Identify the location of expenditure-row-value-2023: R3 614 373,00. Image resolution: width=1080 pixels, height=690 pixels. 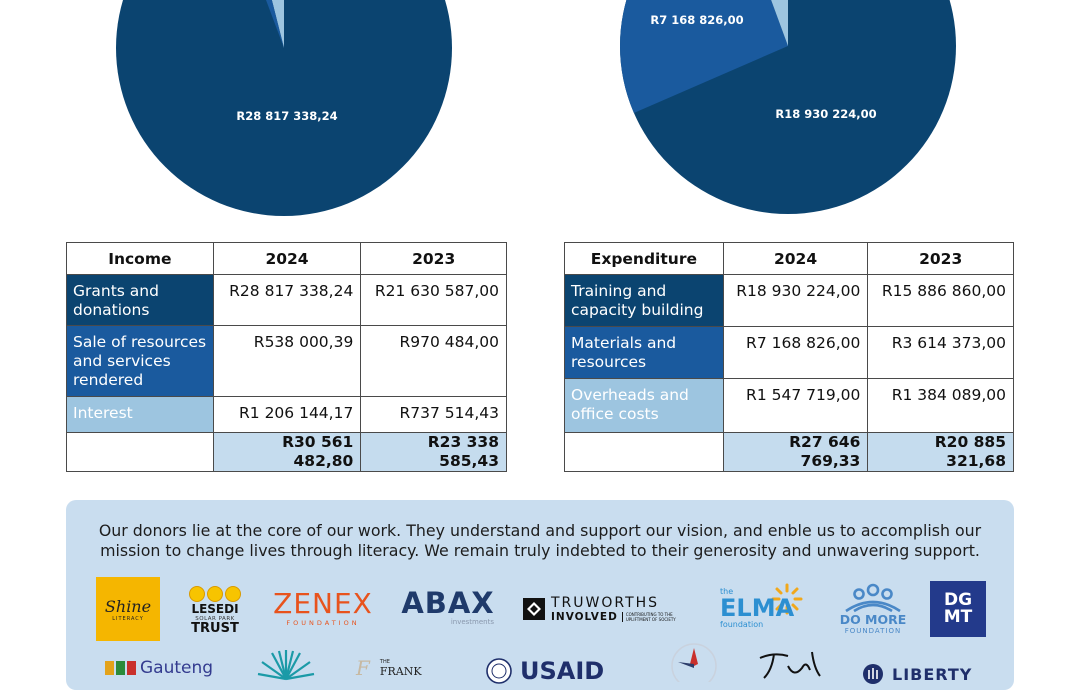
(940, 352).